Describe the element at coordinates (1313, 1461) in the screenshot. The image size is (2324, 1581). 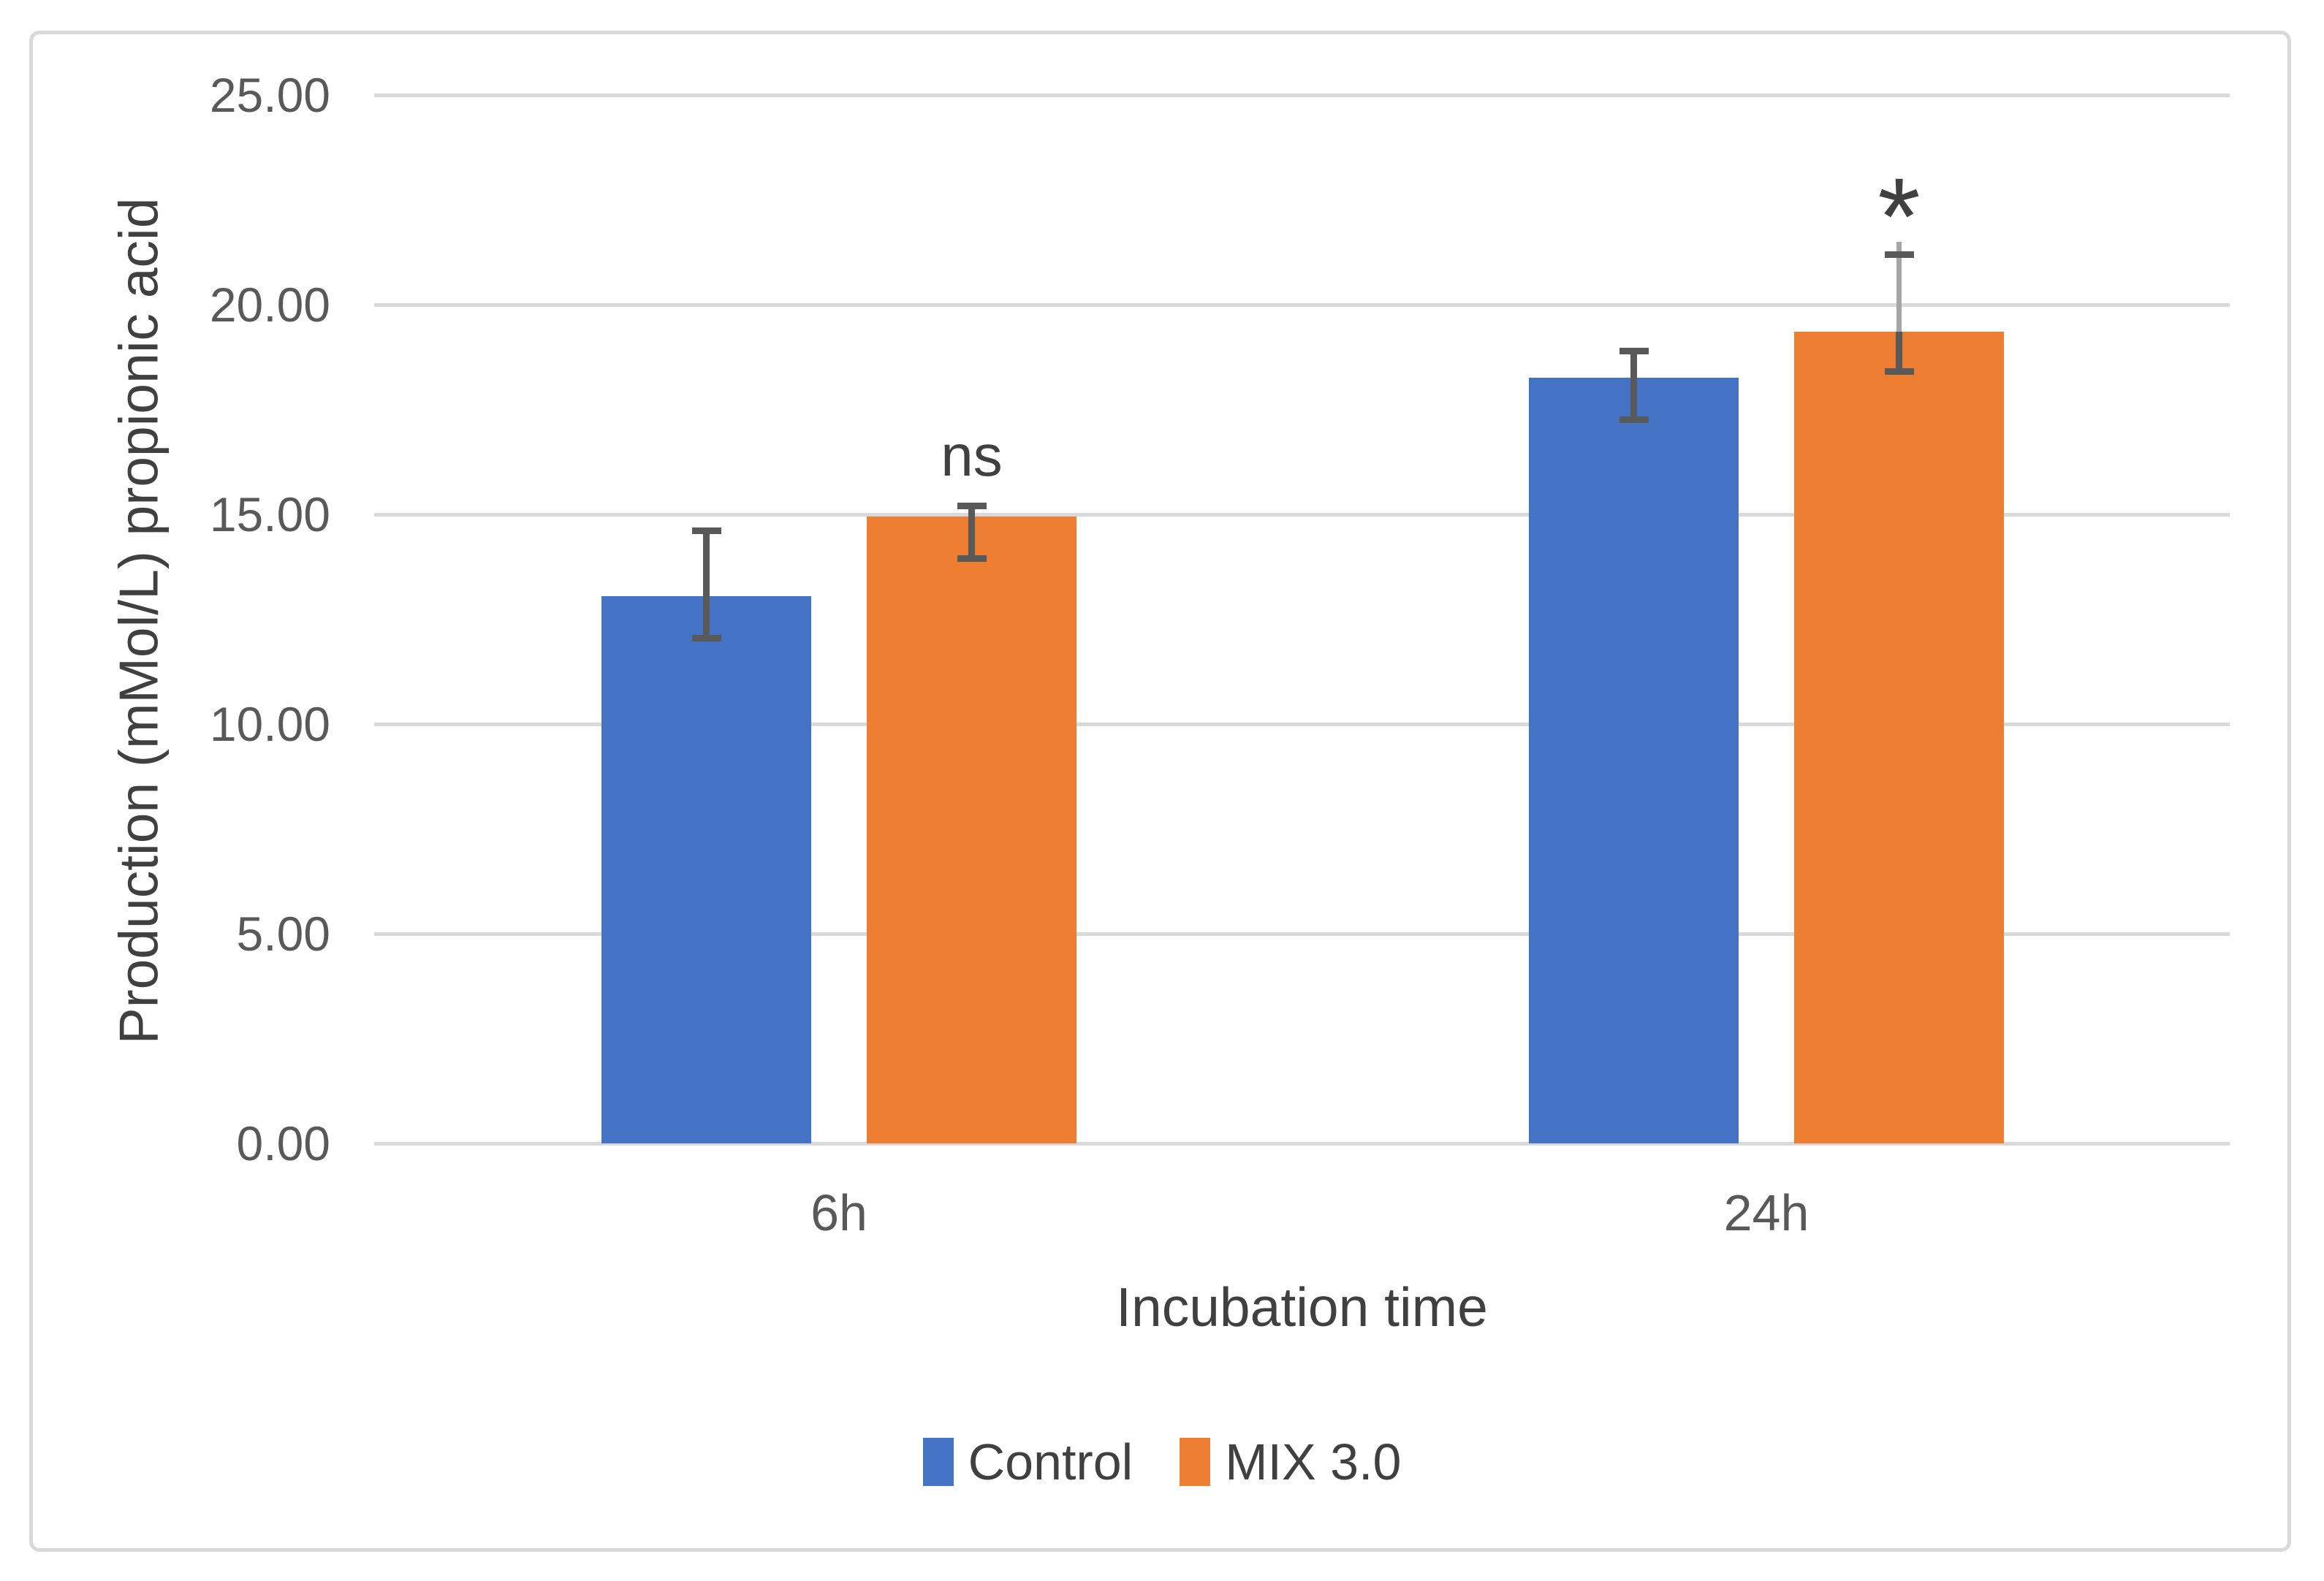
I see `legend-label: MIX 3.0` at that location.